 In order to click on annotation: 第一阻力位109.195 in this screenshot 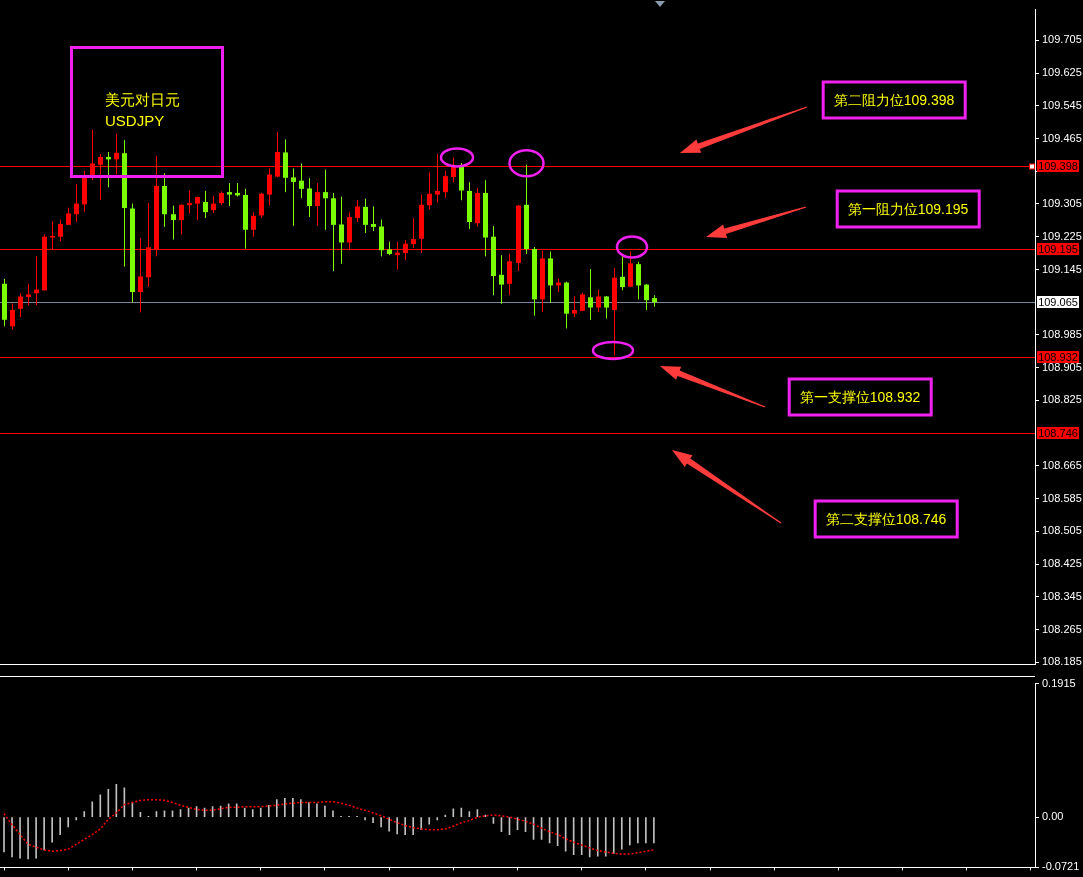, I will do `click(908, 208)`.